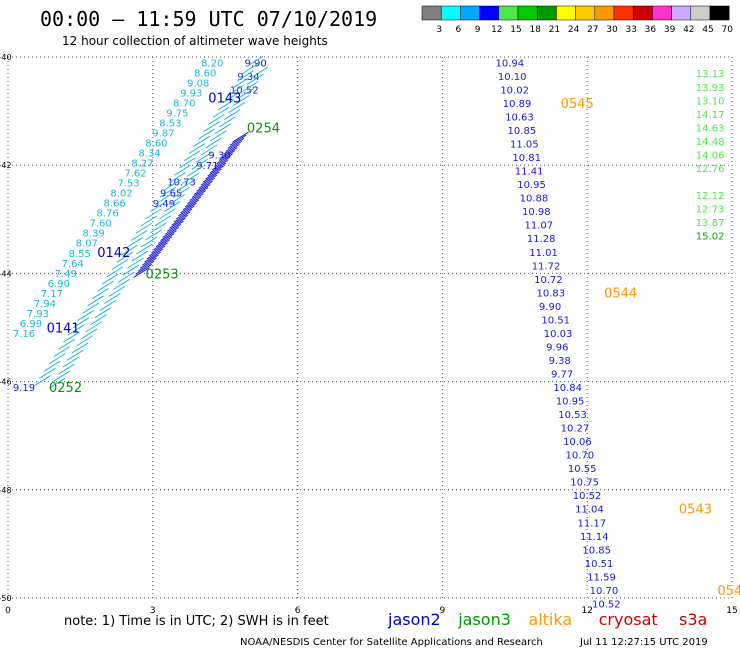 The image size is (740, 650). Describe the element at coordinates (45, 304) in the screenshot. I see `pass-value-label: 7.94` at that location.